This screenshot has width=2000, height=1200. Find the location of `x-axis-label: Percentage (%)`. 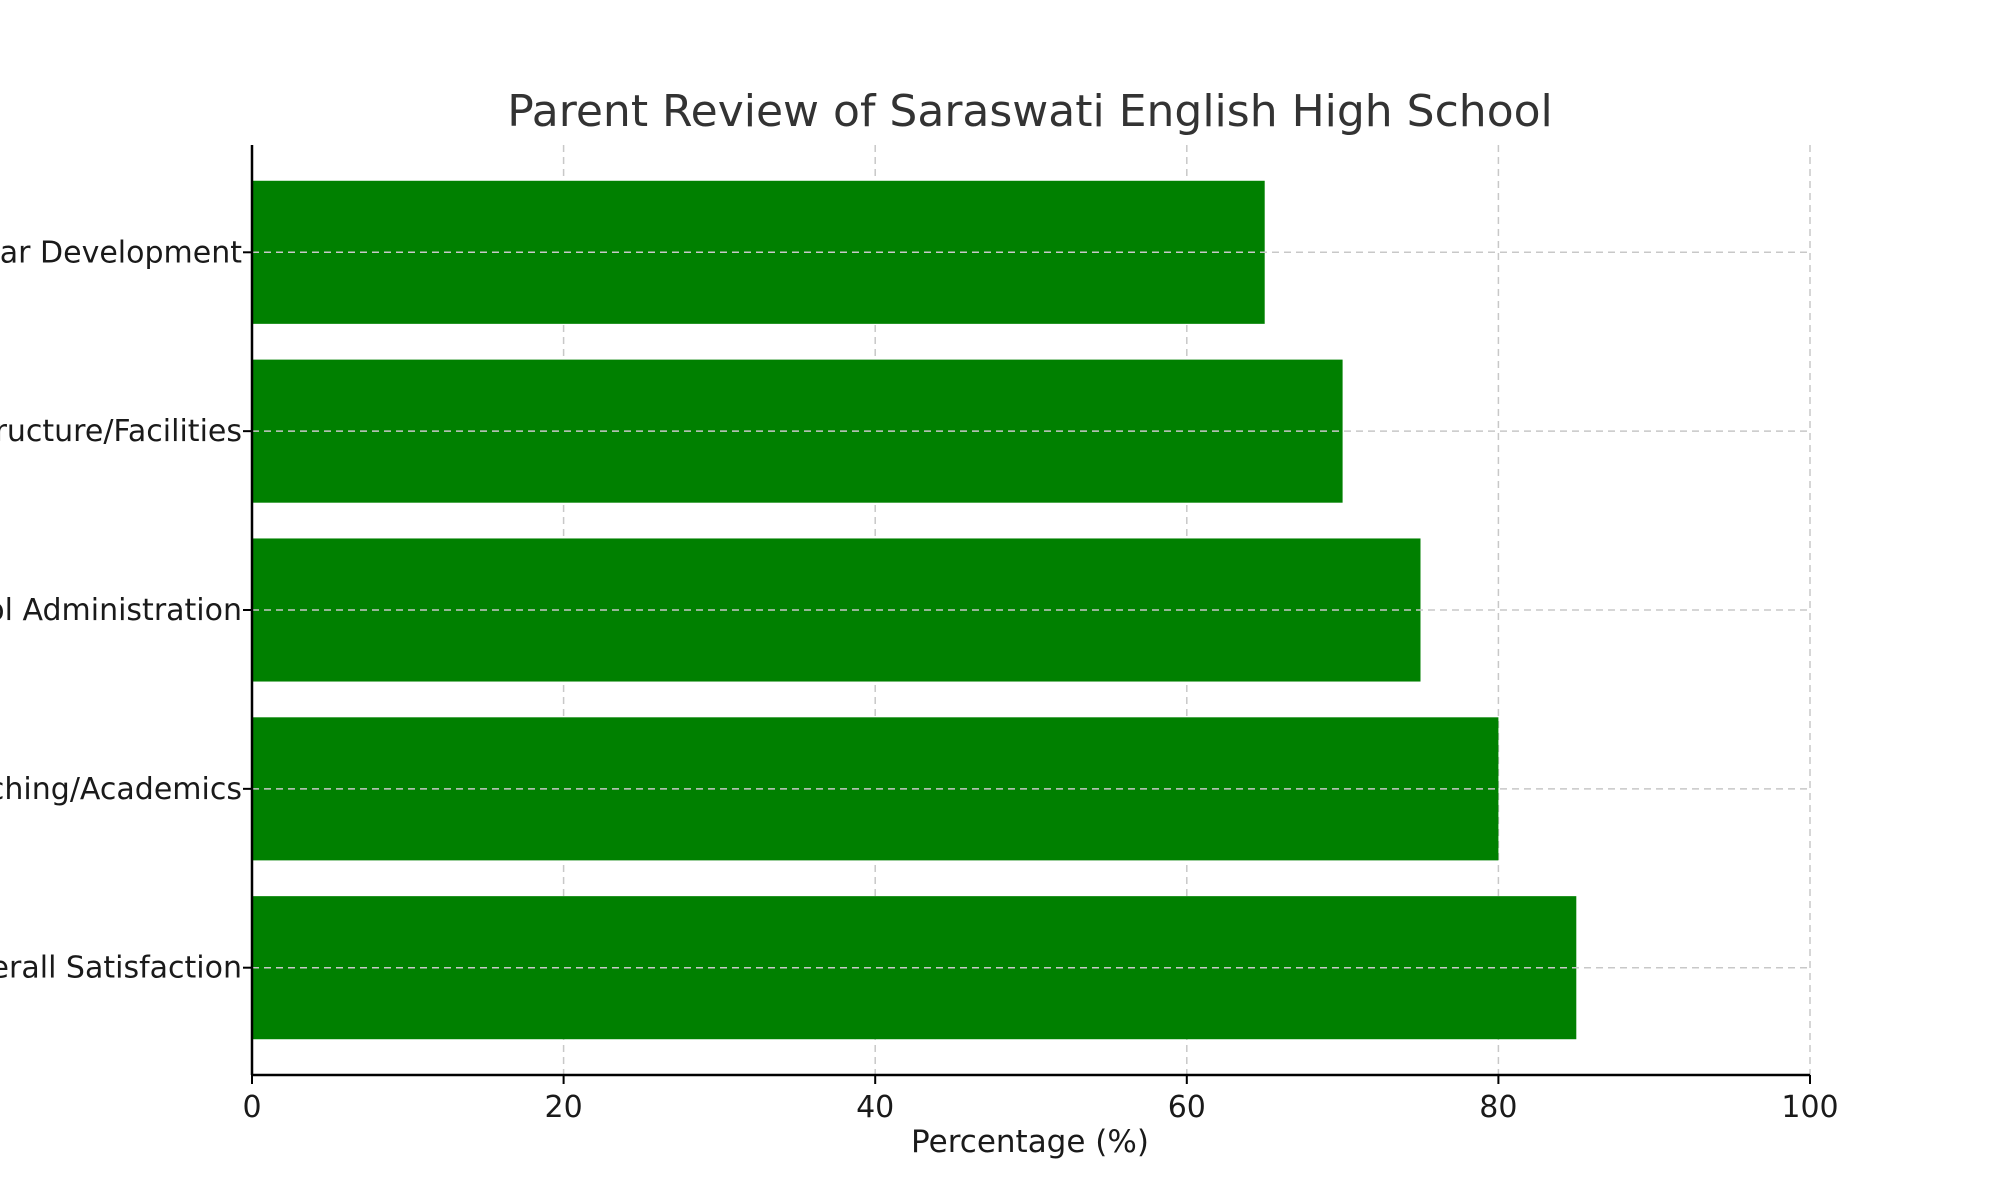

x-axis-label: Percentage (%) is located at coordinates (1030, 1142).